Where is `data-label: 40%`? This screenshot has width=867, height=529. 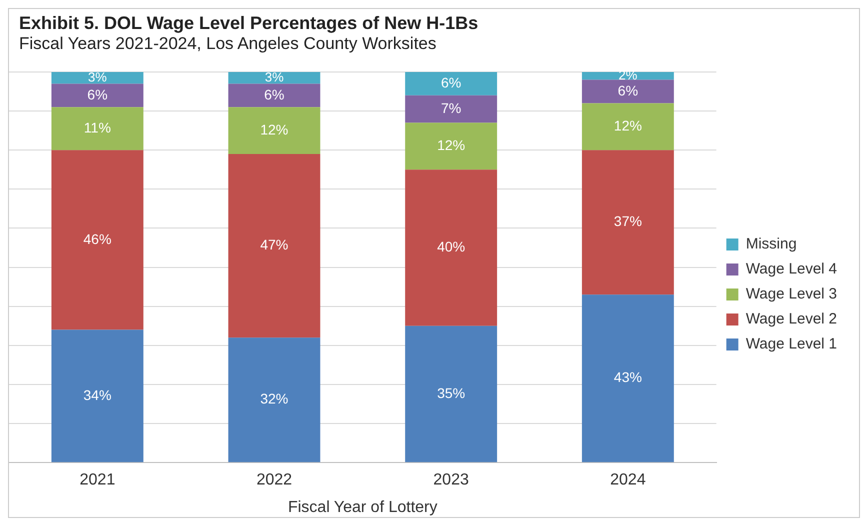 data-label: 40% is located at coordinates (451, 246).